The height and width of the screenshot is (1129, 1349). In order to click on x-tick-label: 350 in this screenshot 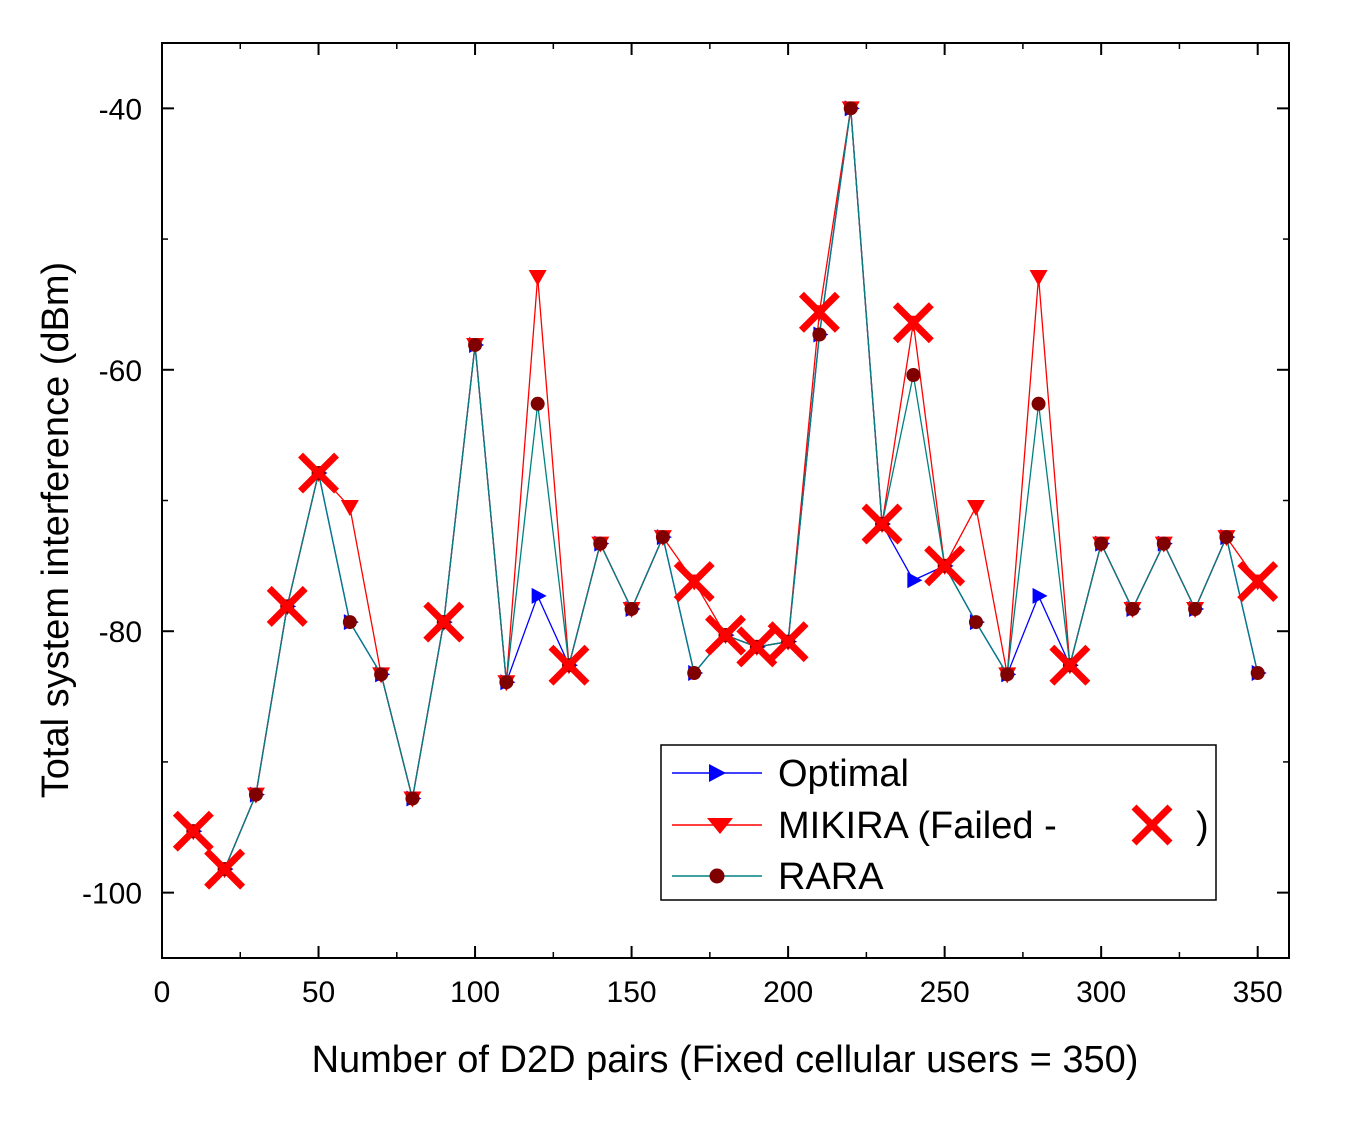, I will do `click(1258, 992)`.